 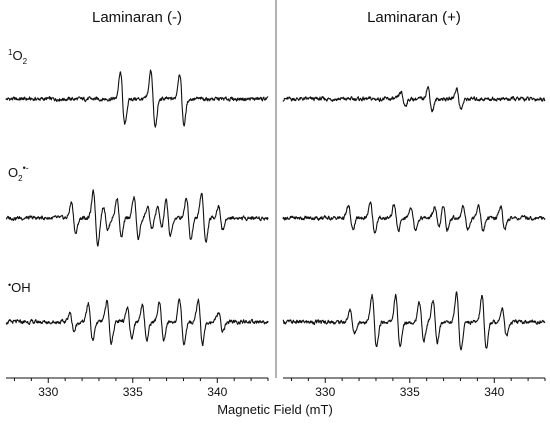 What do you see at coordinates (137, 218) in the screenshot?
I see `spectrum-trace-p0-r1` at bounding box center [137, 218].